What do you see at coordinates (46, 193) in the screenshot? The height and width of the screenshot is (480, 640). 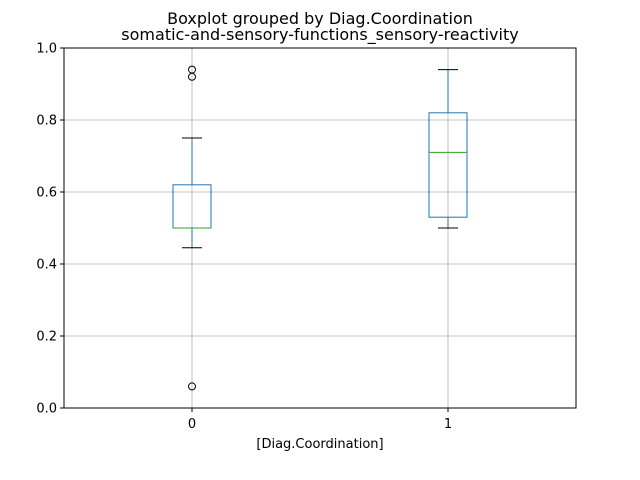 I see `y-tick-label: 0.6` at bounding box center [46, 193].